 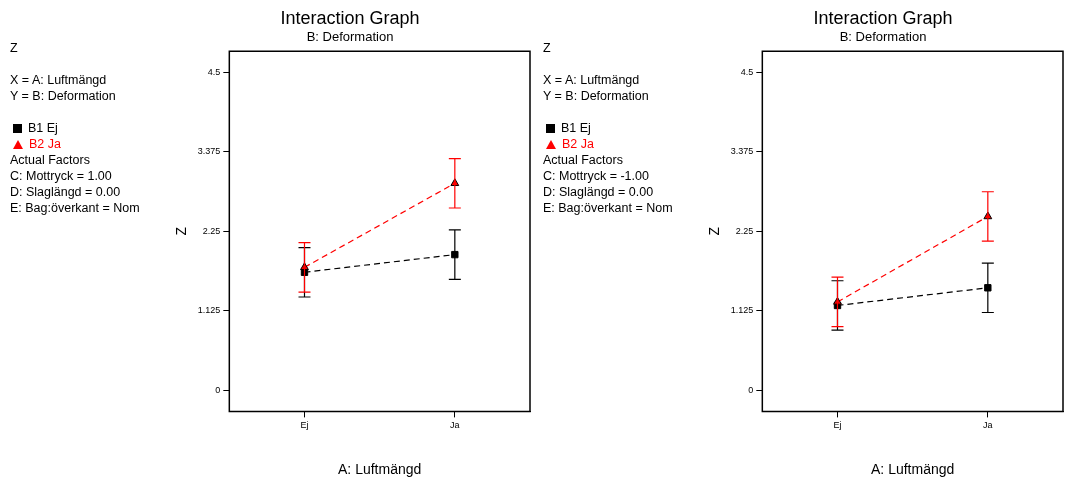 I want to click on text: C: Mottryck = 1.00, so click(x=61, y=176).